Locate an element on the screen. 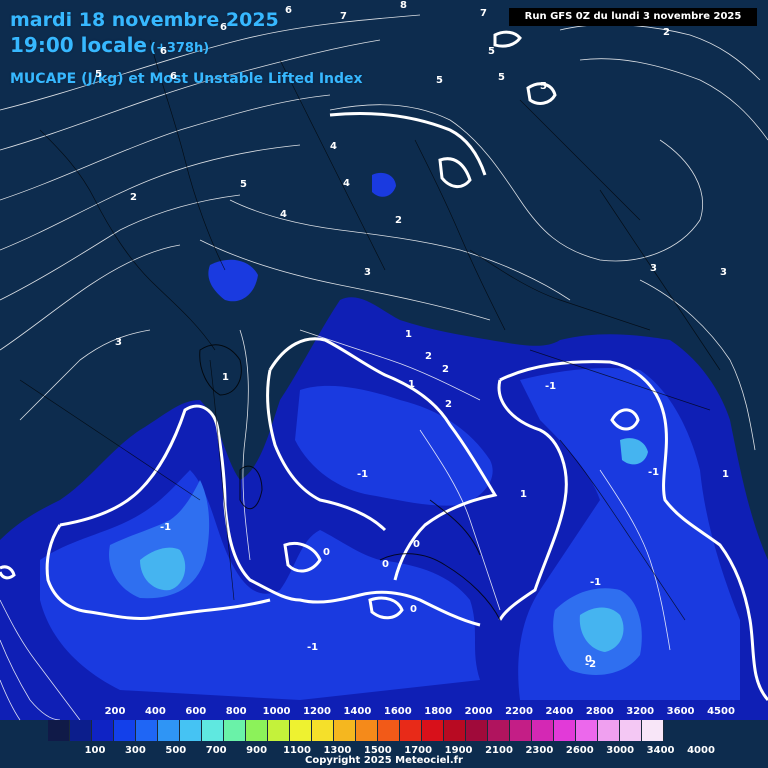  legend-top-label: 1600 is located at coordinates (397, 711).